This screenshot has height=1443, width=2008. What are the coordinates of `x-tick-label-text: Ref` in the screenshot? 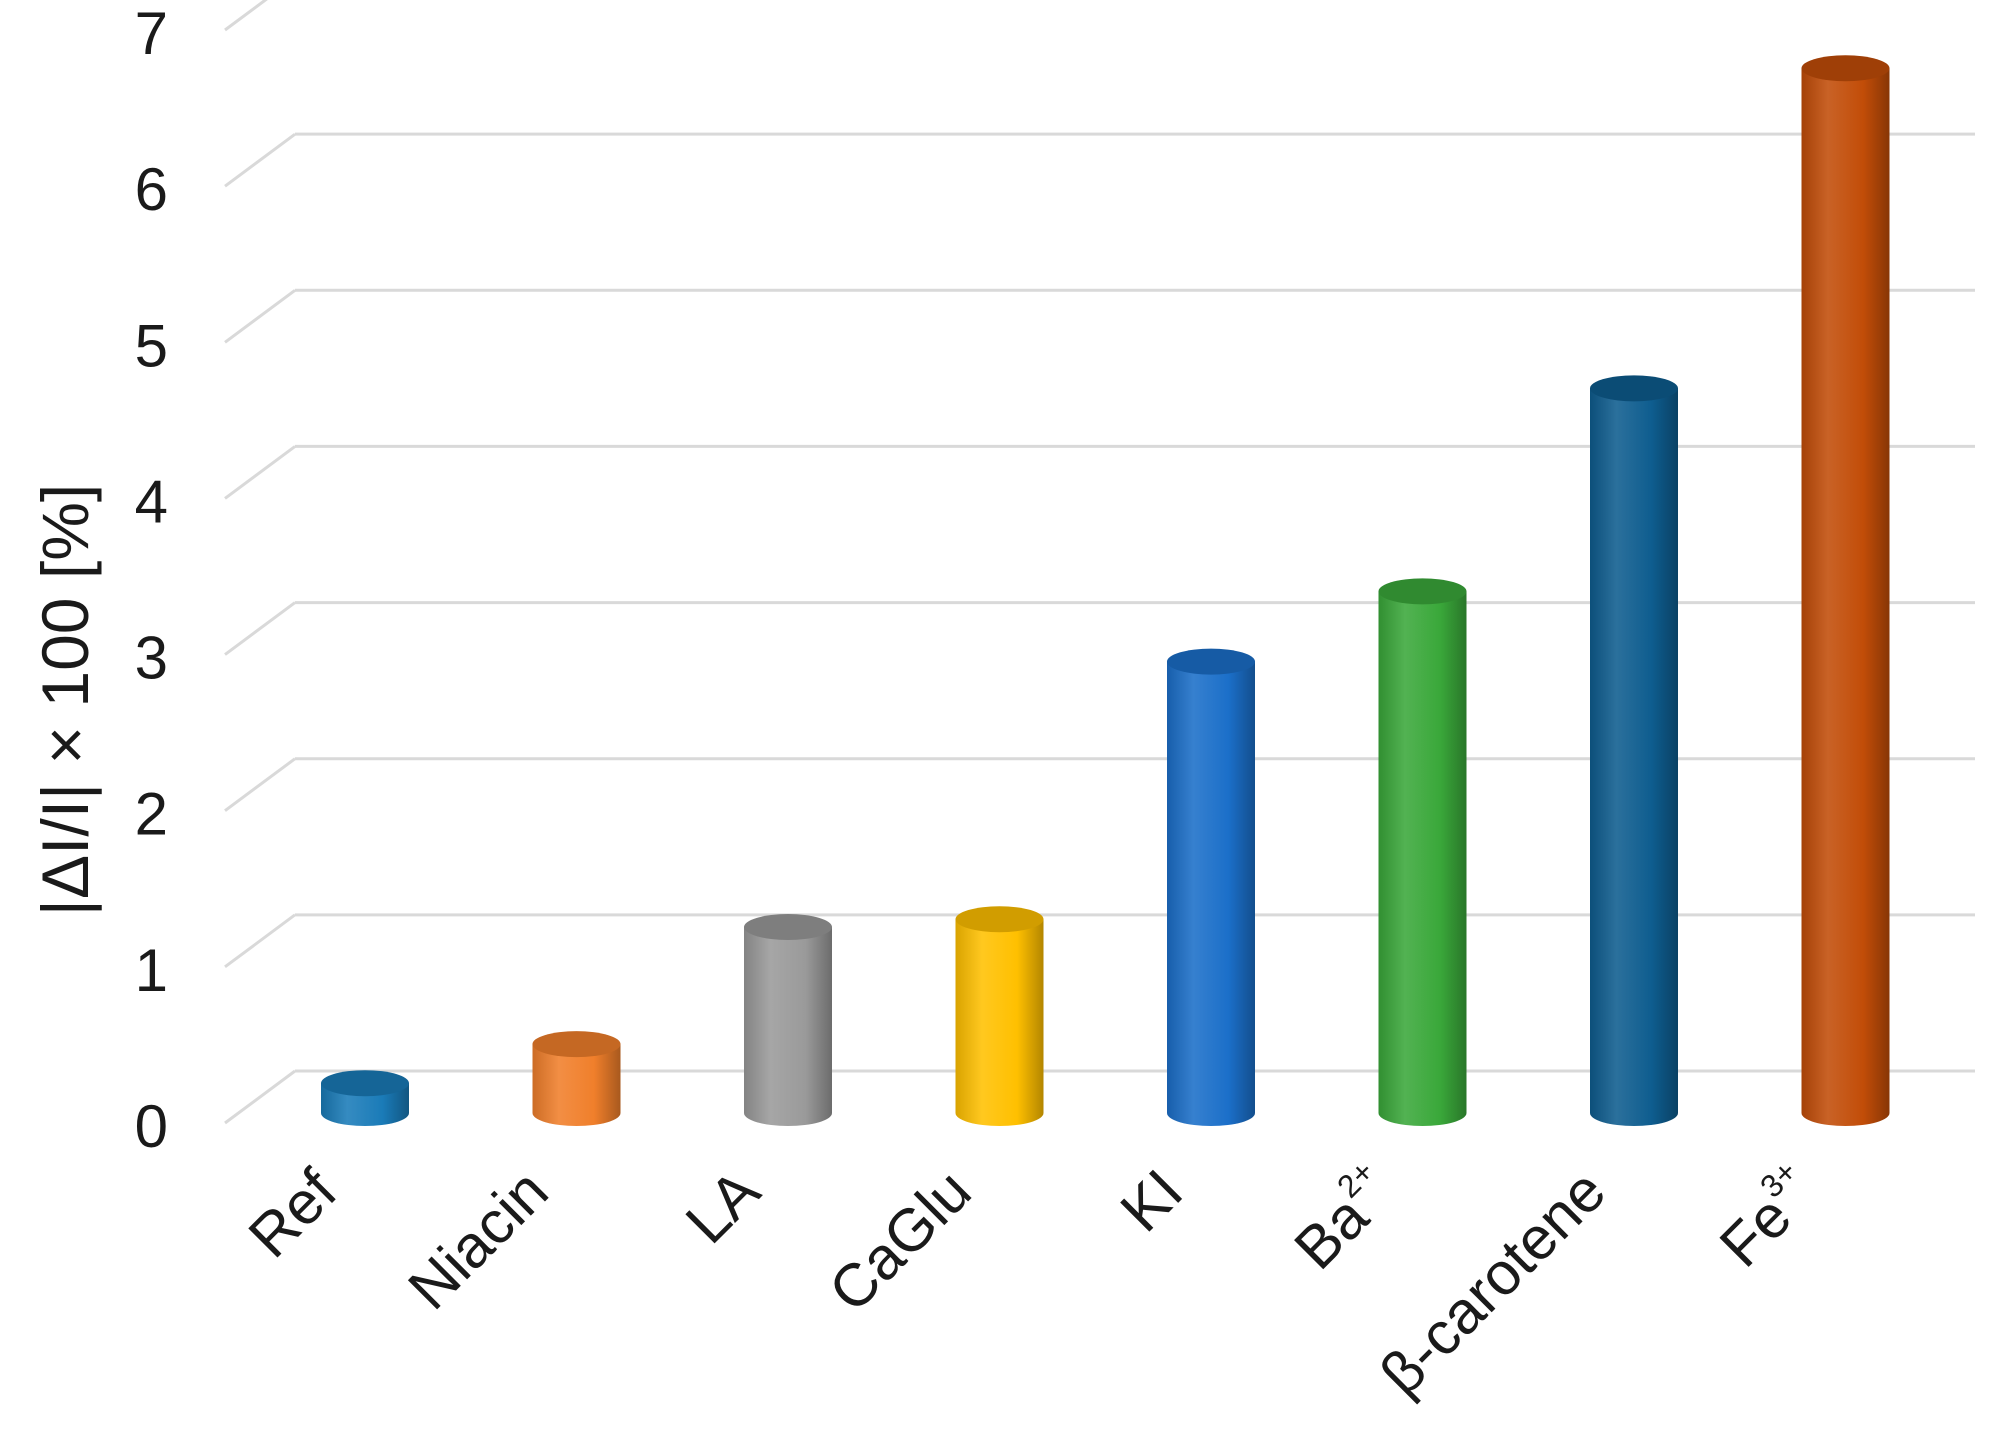 It's located at (293, 1214).